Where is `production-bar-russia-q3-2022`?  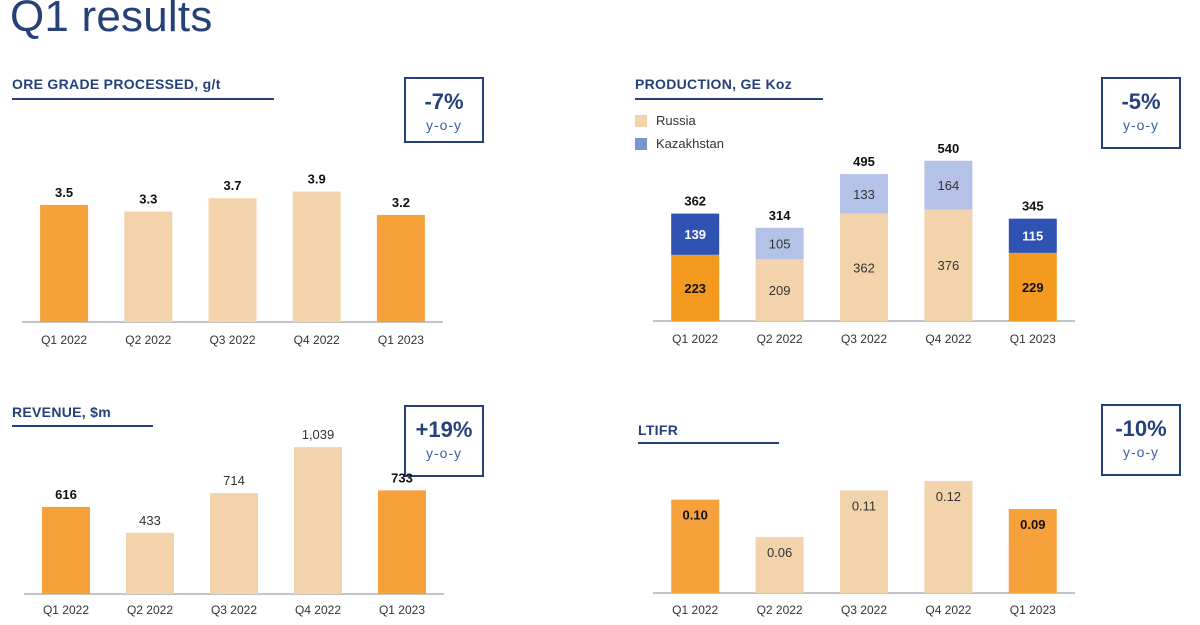 production-bar-russia-q3-2022 is located at coordinates (864, 267).